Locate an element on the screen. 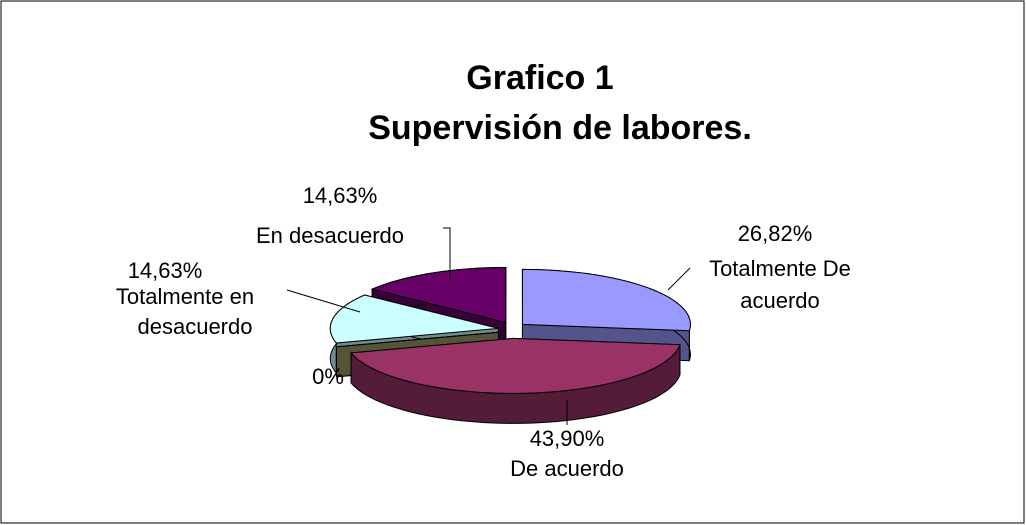 This screenshot has width=1026, height=525. chart-subtitle: Supervisión de labores. is located at coordinates (560, 128).